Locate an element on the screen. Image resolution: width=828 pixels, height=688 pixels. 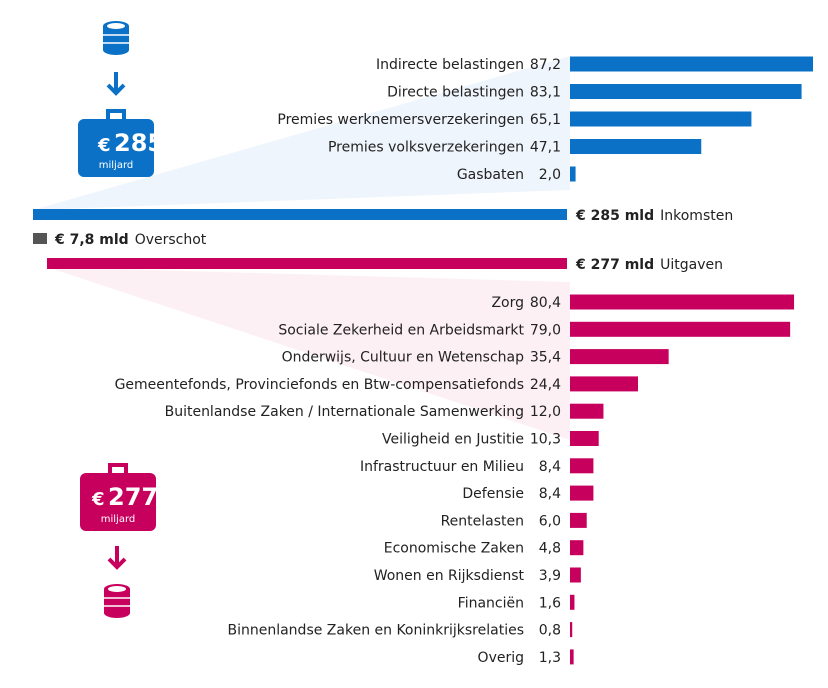
expense-value-label: 4,8 is located at coordinates (550, 549).